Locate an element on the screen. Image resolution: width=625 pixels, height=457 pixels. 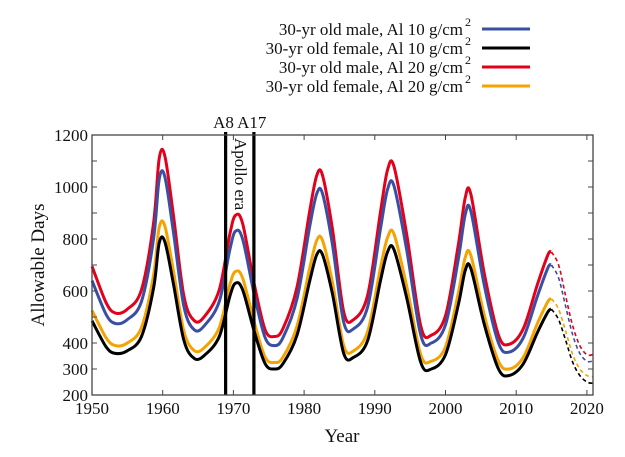
legend-label: 30-yr old female, Al 20 g/cm is located at coordinates (364, 86).